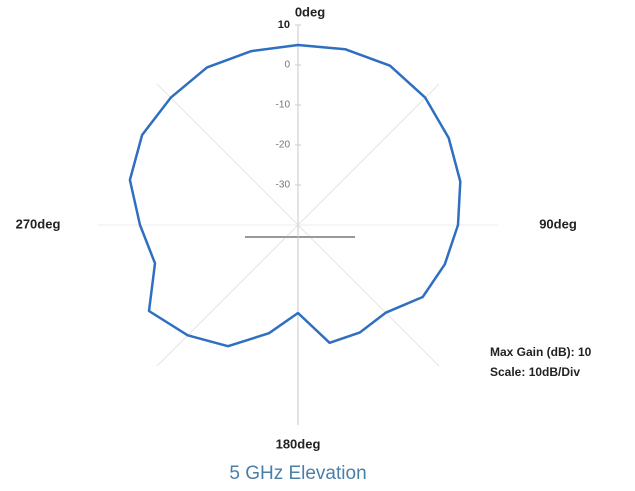  Describe the element at coordinates (298, 443) in the screenshot. I see `angle-tick-label: 180deg` at that location.